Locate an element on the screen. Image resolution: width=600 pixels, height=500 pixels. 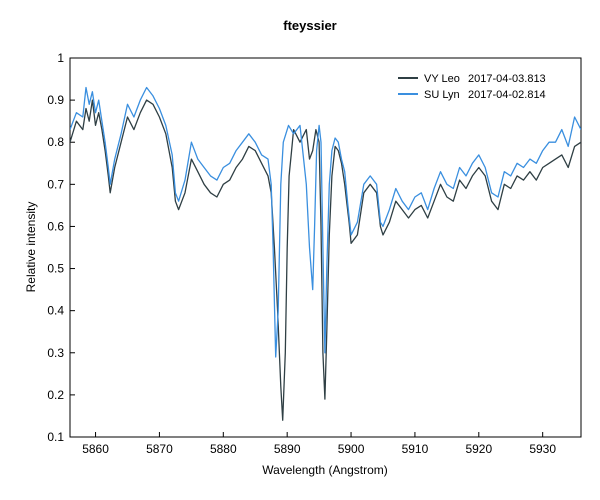
x-tick-label: 5930 is located at coordinates (542, 449).